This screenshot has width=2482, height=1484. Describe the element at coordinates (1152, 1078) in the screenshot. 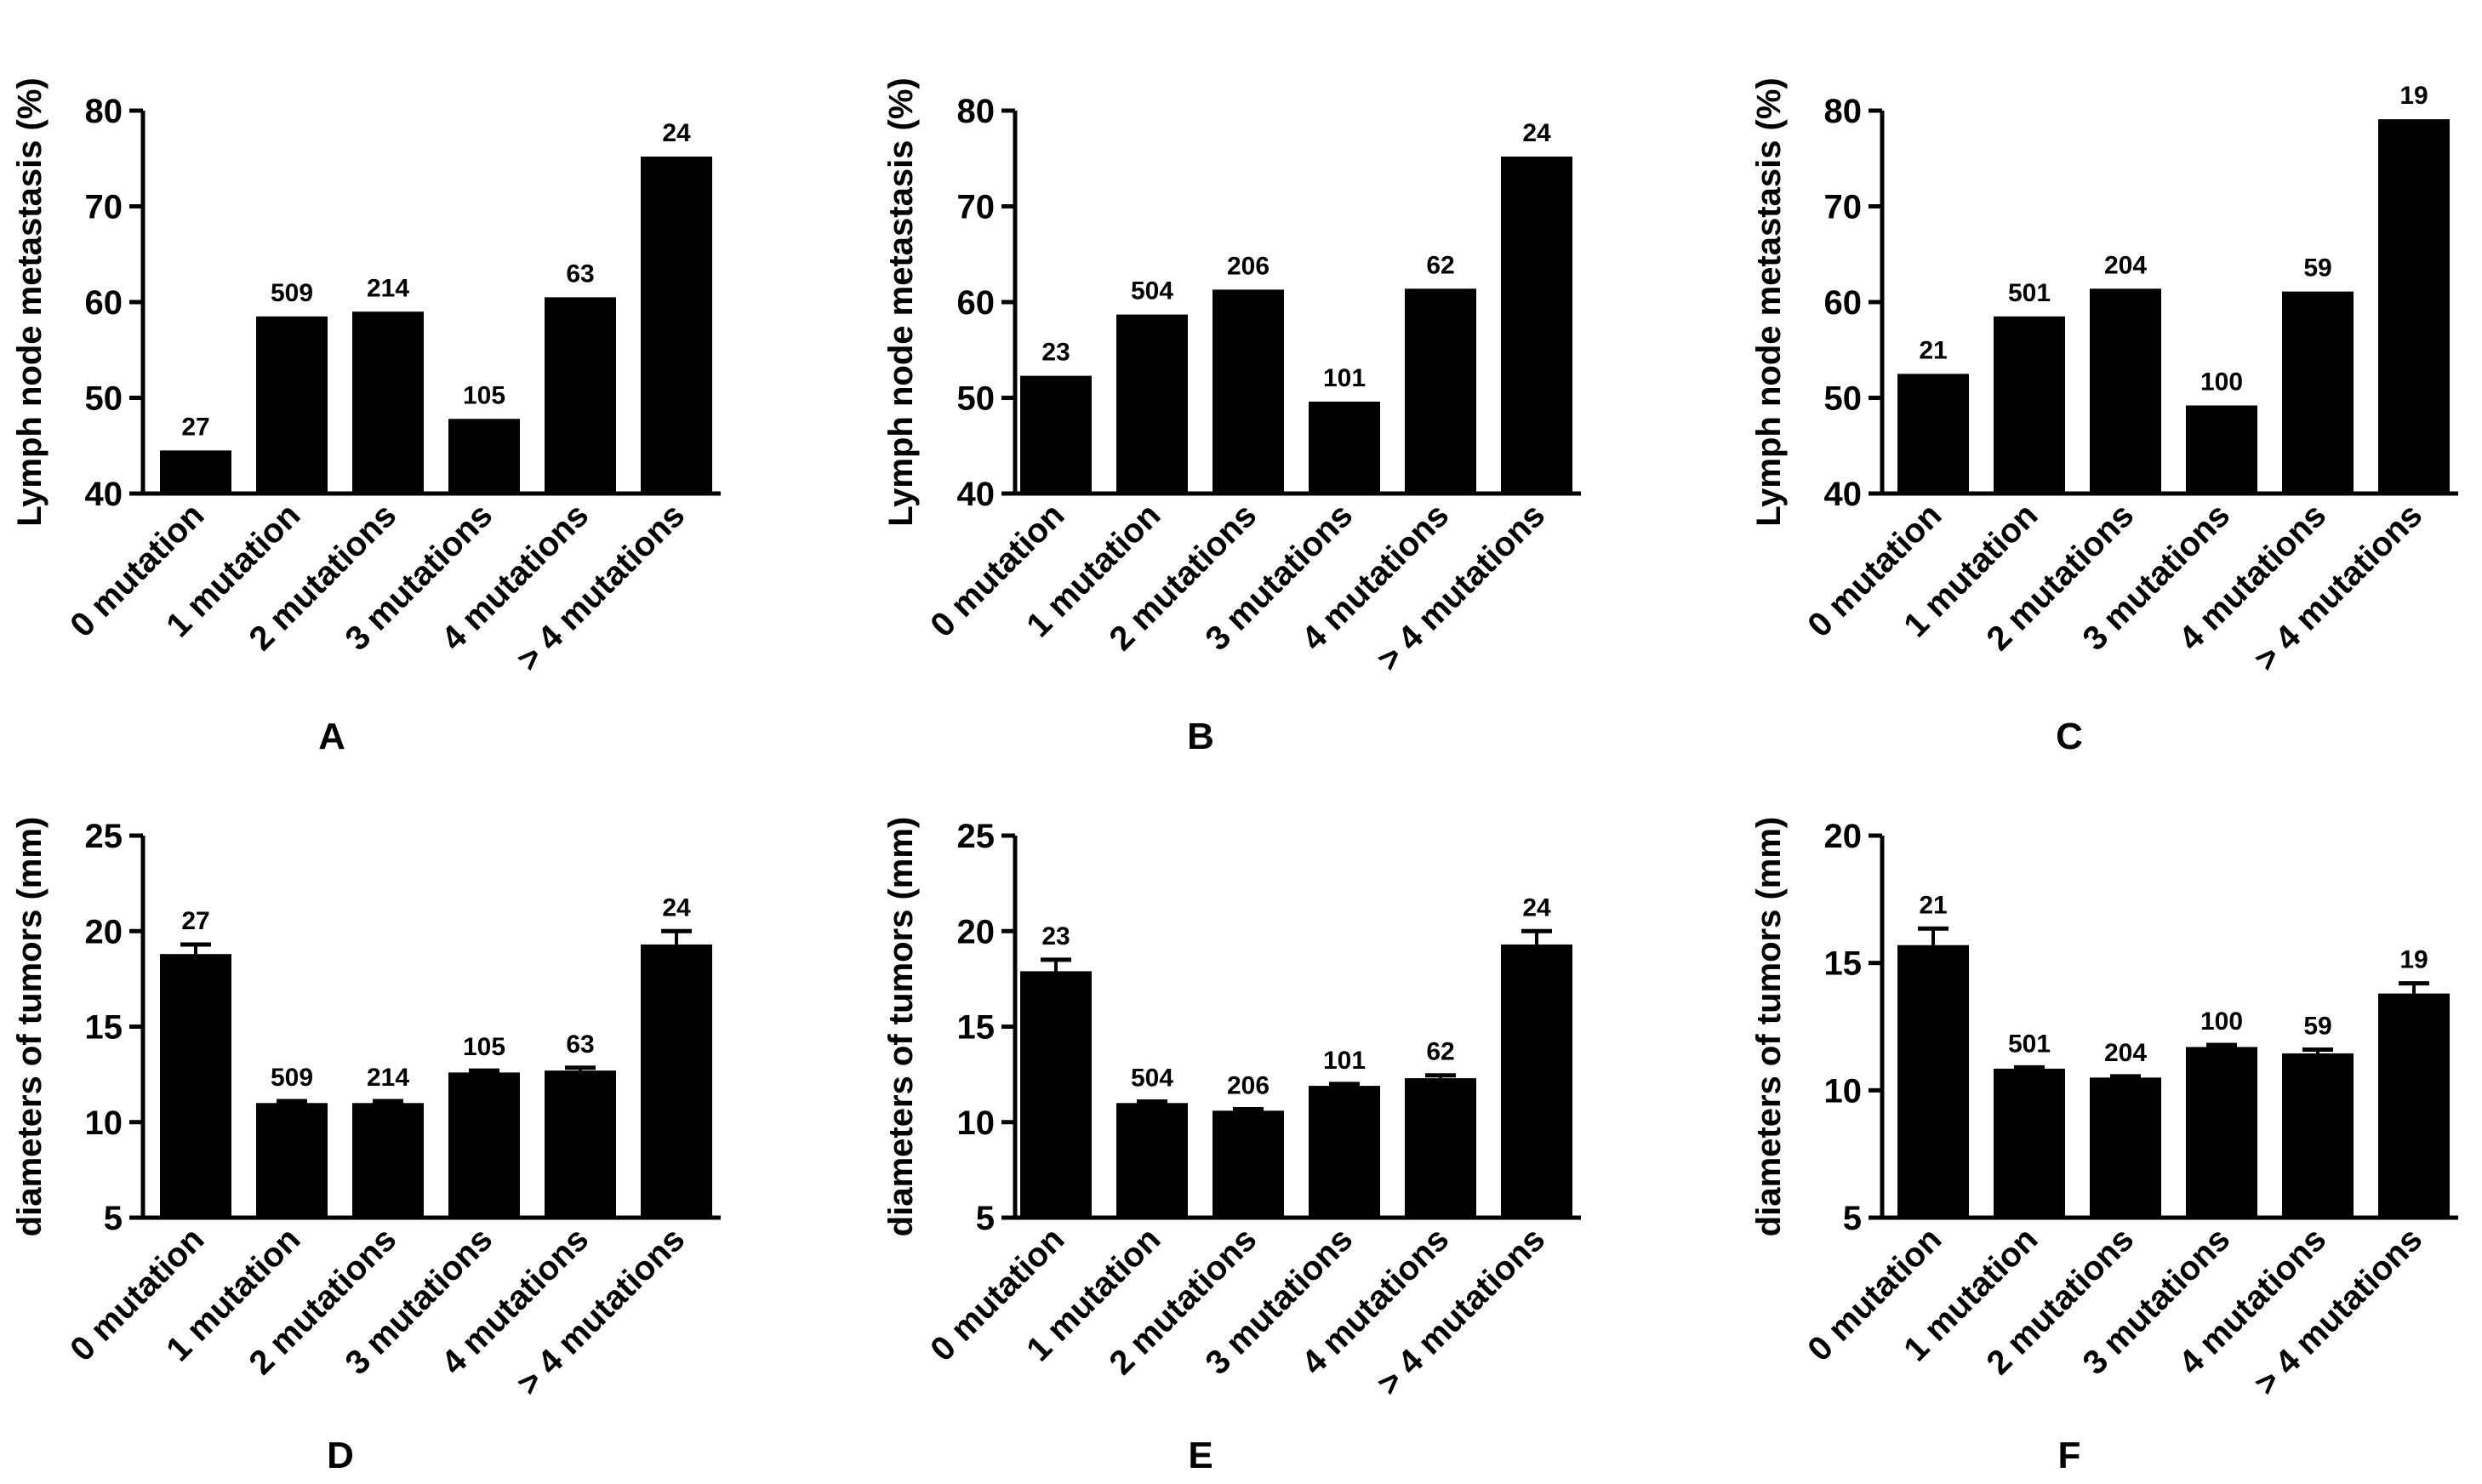

I see `data-label: 504` at that location.